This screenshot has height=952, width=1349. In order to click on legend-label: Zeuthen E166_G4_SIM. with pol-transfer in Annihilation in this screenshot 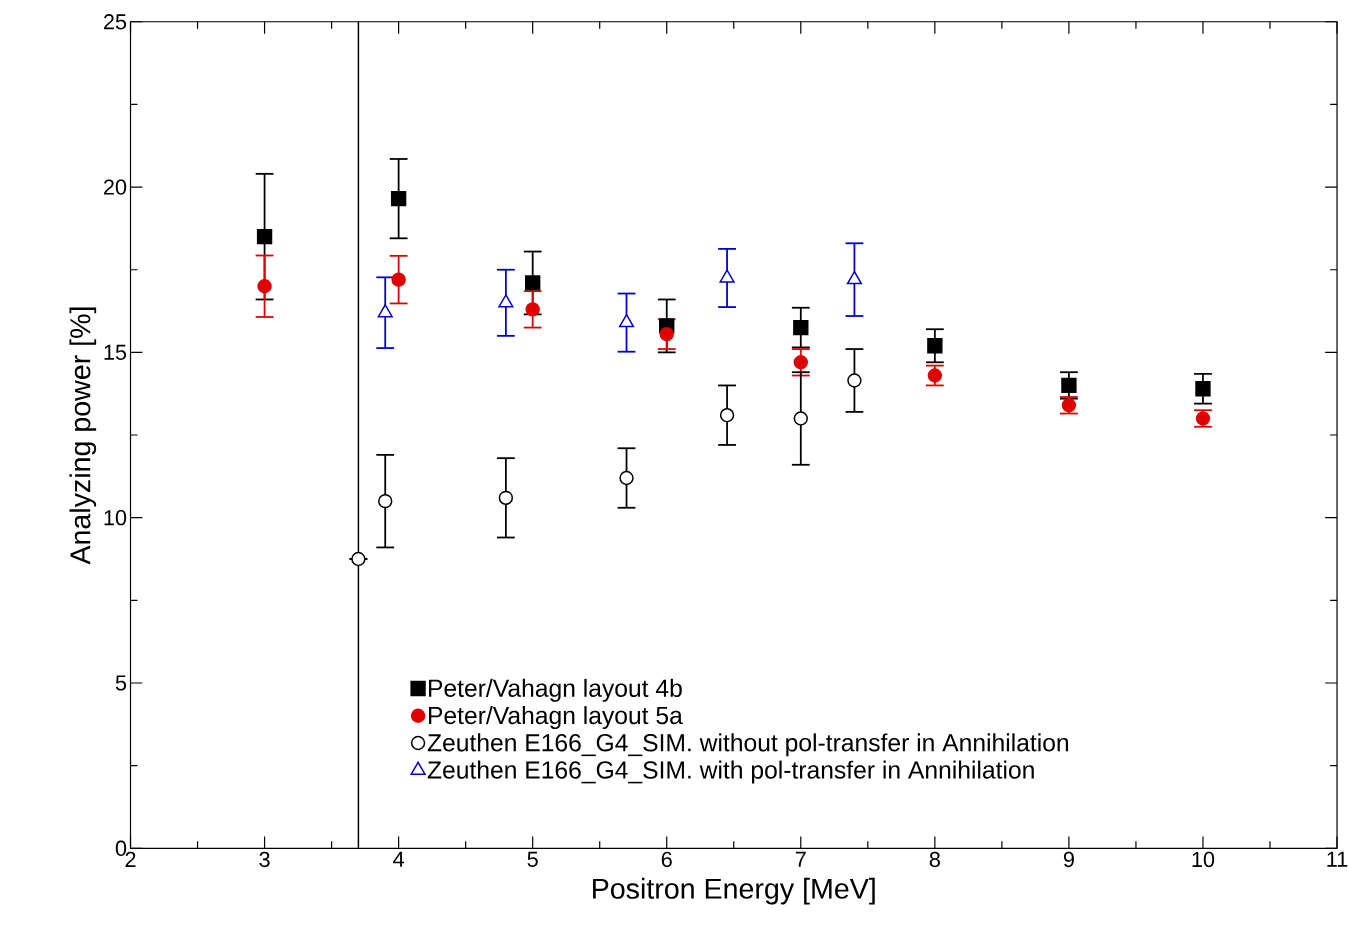, I will do `click(730, 772)`.